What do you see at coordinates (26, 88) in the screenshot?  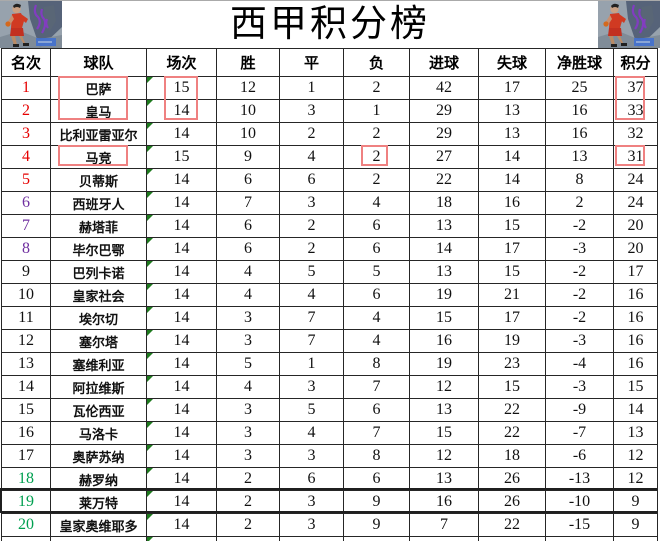 I see `cell-rank: 1` at bounding box center [26, 88].